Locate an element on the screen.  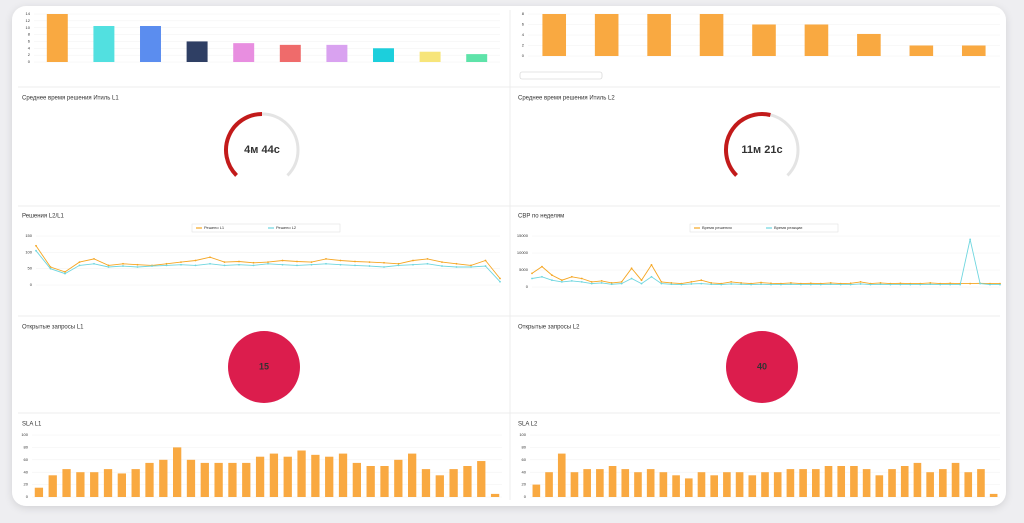
y-tick-label: 8 is located at coordinates (29, 34).